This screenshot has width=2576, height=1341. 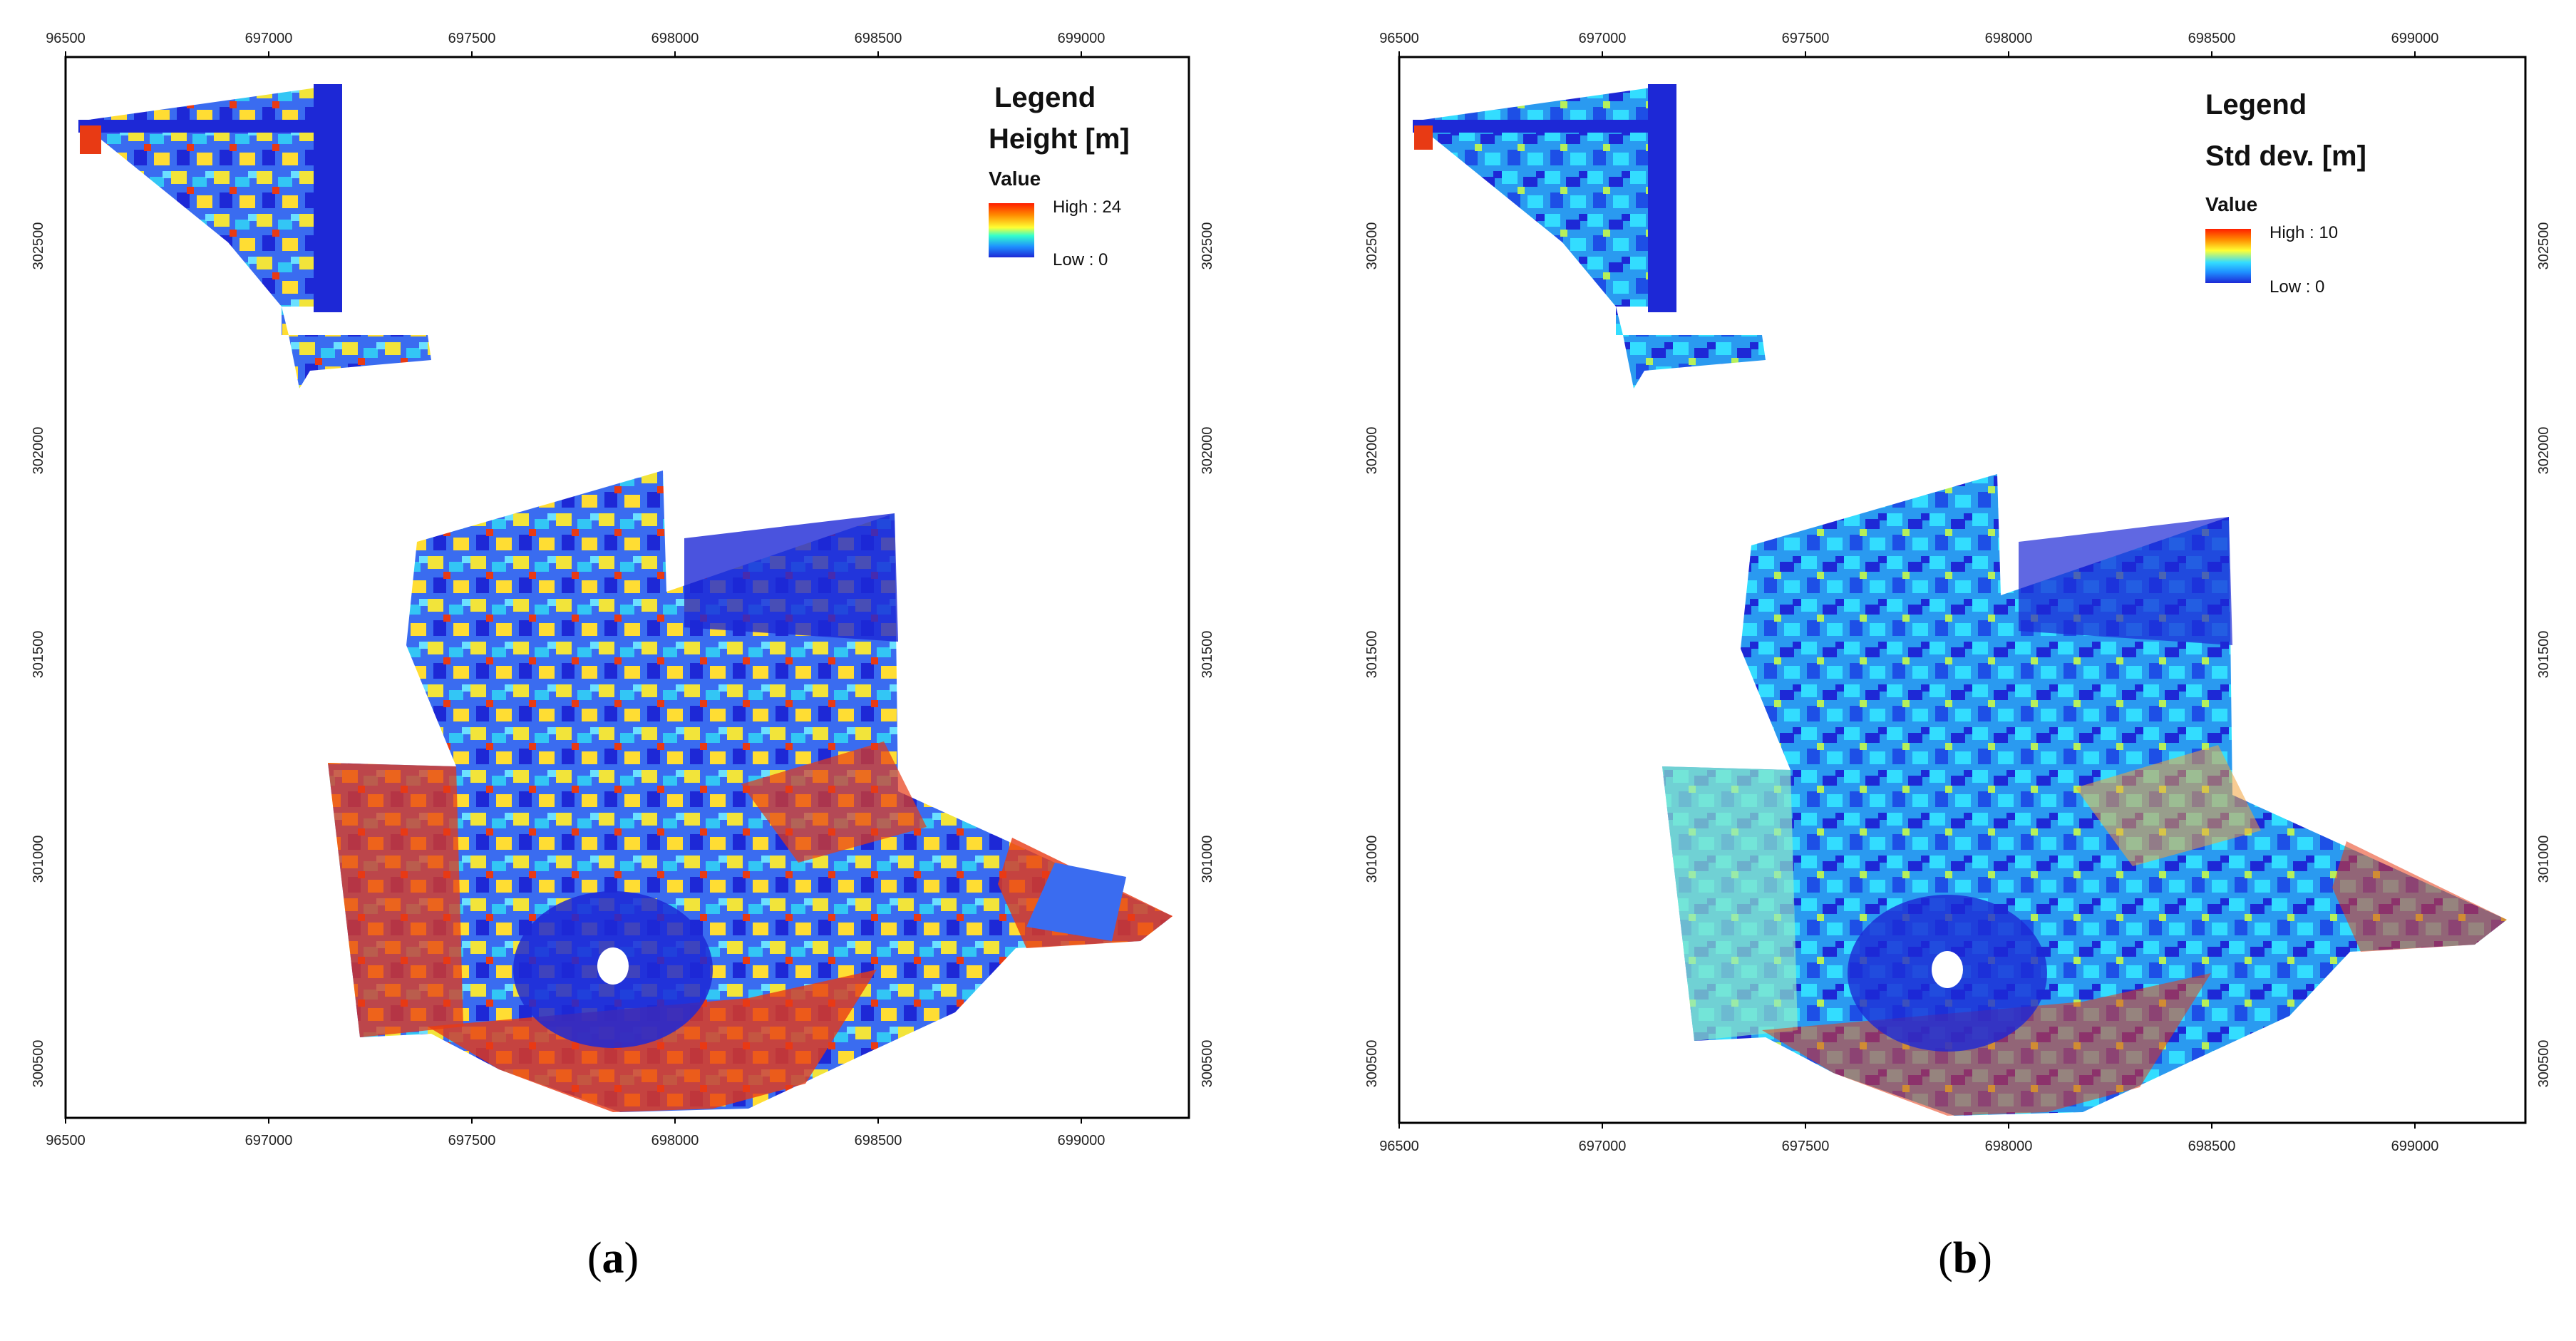 I want to click on legend-high-label: High : 24, so click(x=1087, y=207).